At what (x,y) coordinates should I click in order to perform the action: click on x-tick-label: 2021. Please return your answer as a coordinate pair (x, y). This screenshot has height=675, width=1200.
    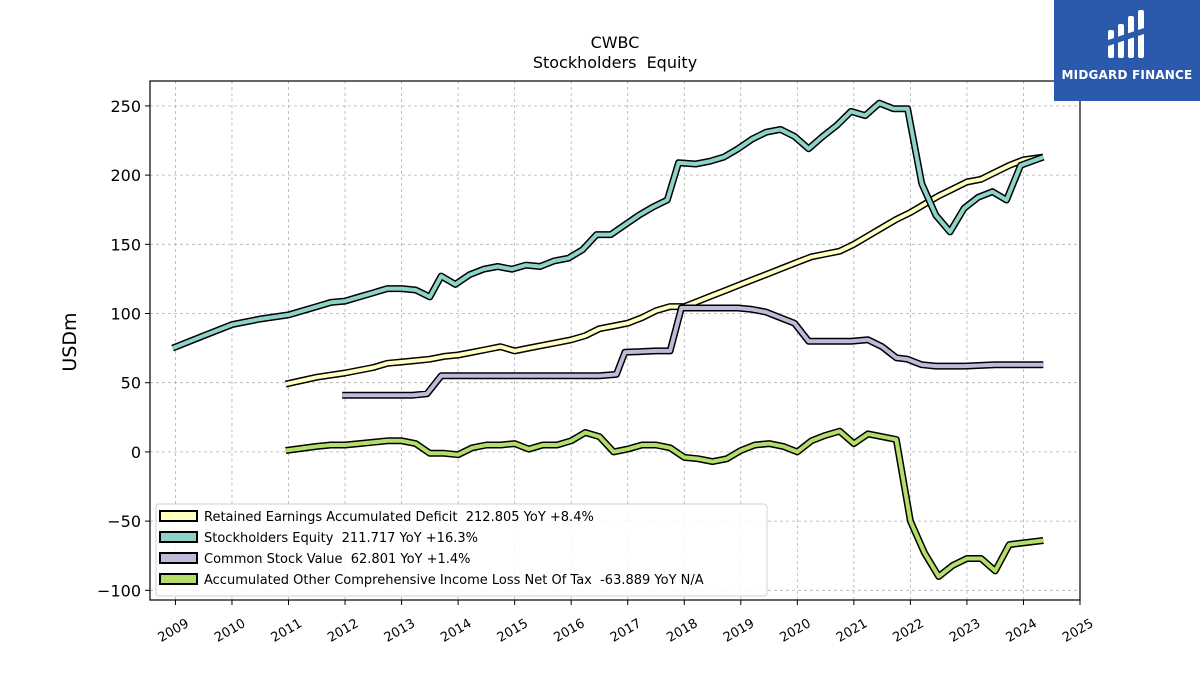
    Looking at the image, I should click on (852, 631).